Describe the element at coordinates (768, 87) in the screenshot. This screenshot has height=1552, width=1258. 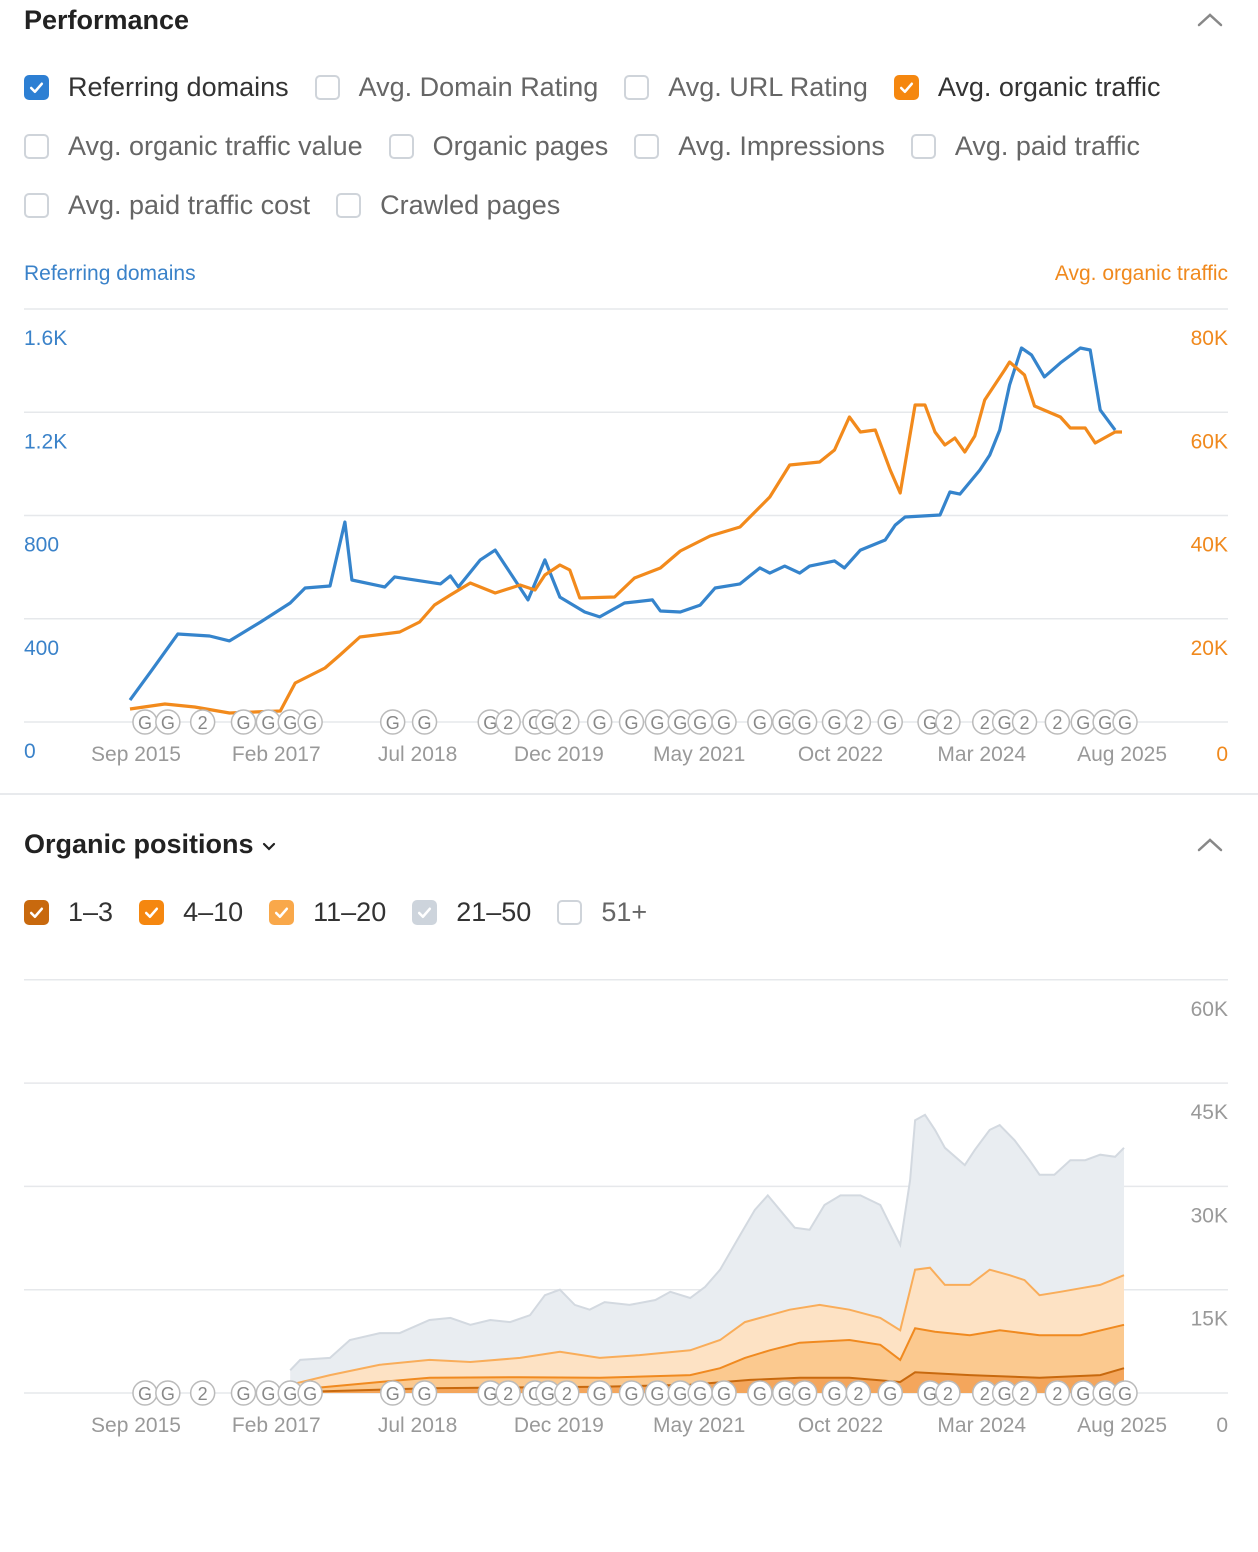
I see `metric-label: Avg. URL Rating` at that location.